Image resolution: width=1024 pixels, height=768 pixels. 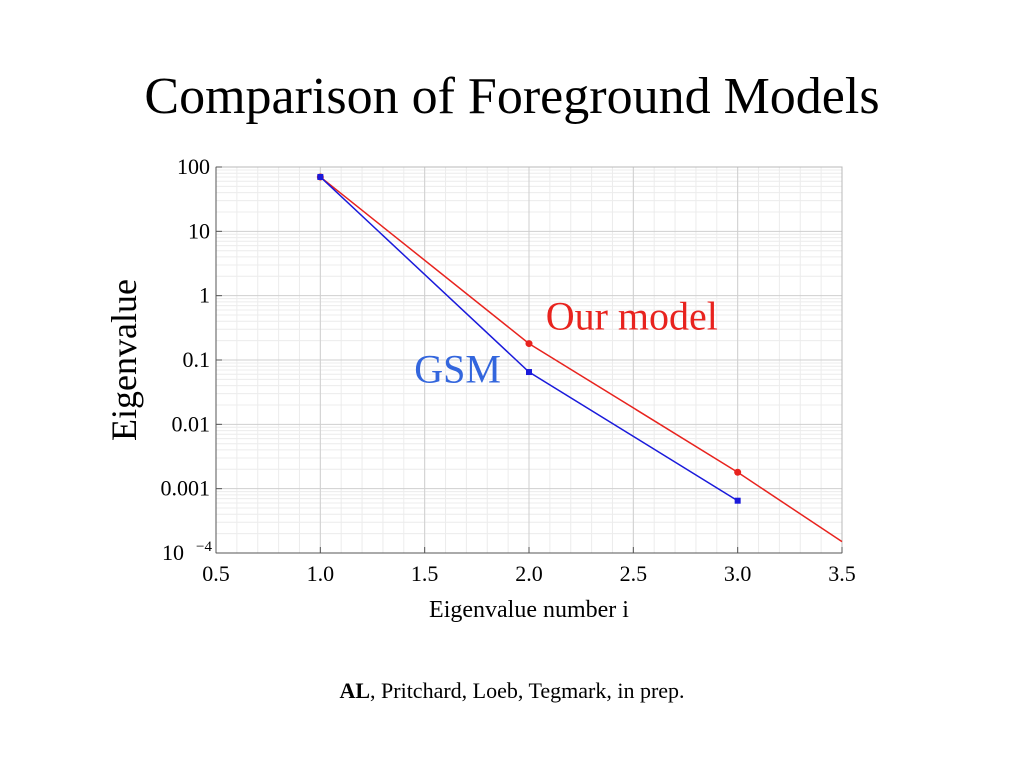 What do you see at coordinates (191, 423) in the screenshot?
I see `y-tick-label: 0.01` at bounding box center [191, 423].